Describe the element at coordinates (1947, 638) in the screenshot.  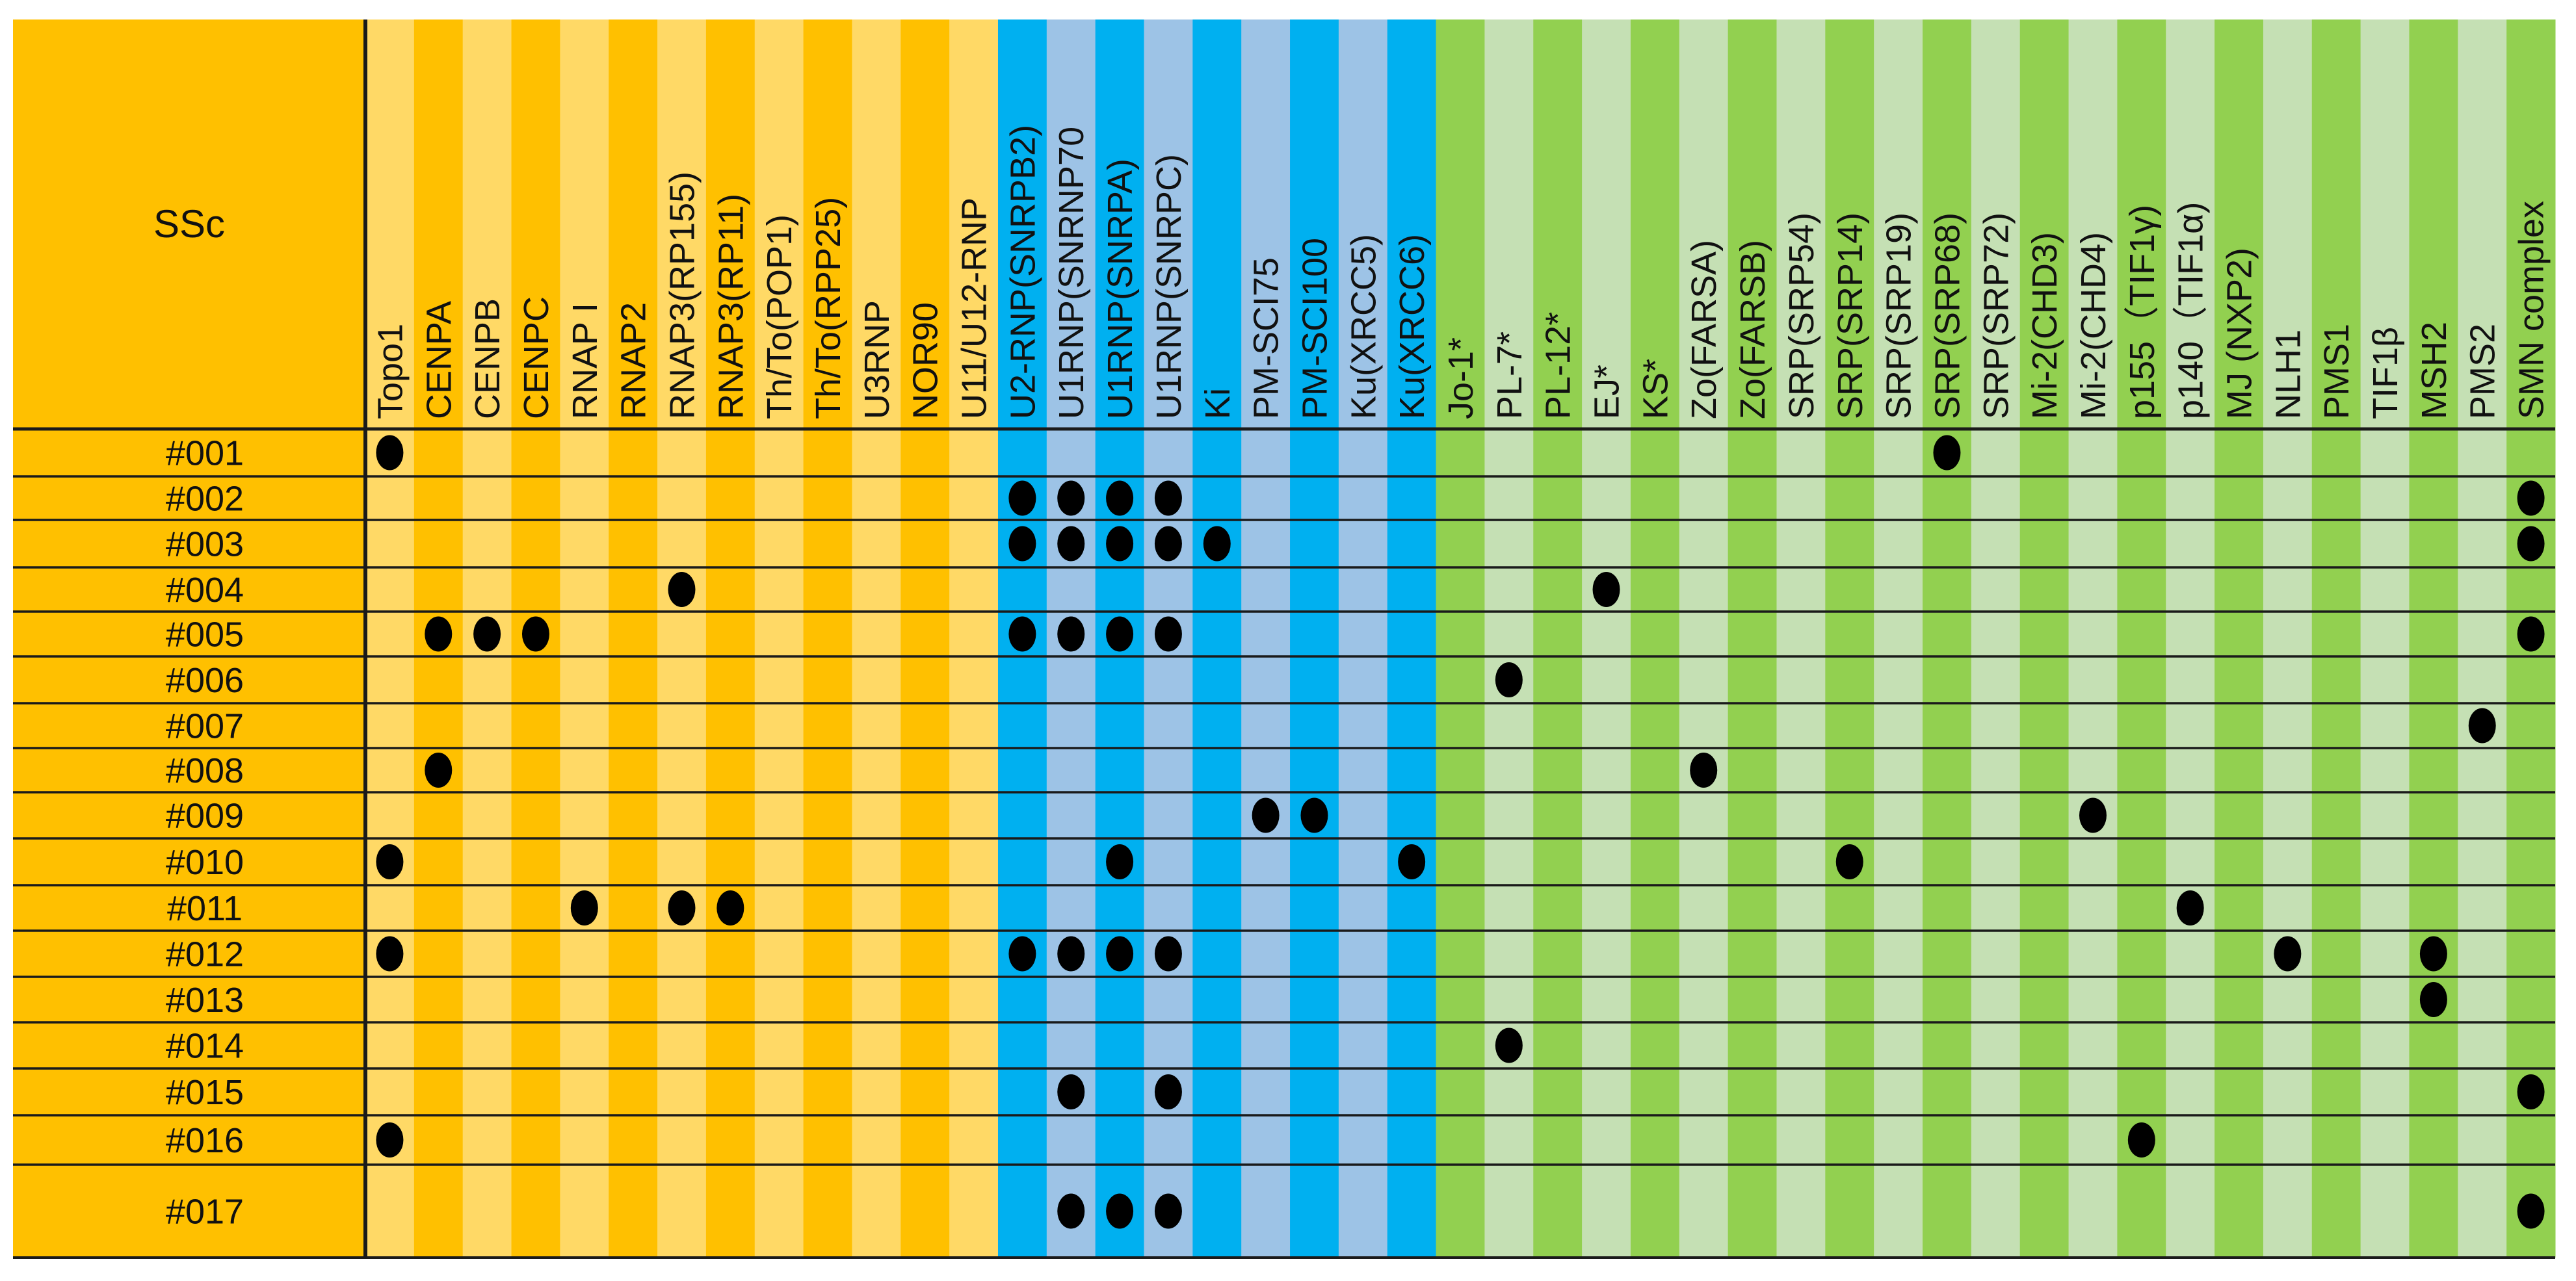
I see `column-bg-srp-srp68-` at that location.